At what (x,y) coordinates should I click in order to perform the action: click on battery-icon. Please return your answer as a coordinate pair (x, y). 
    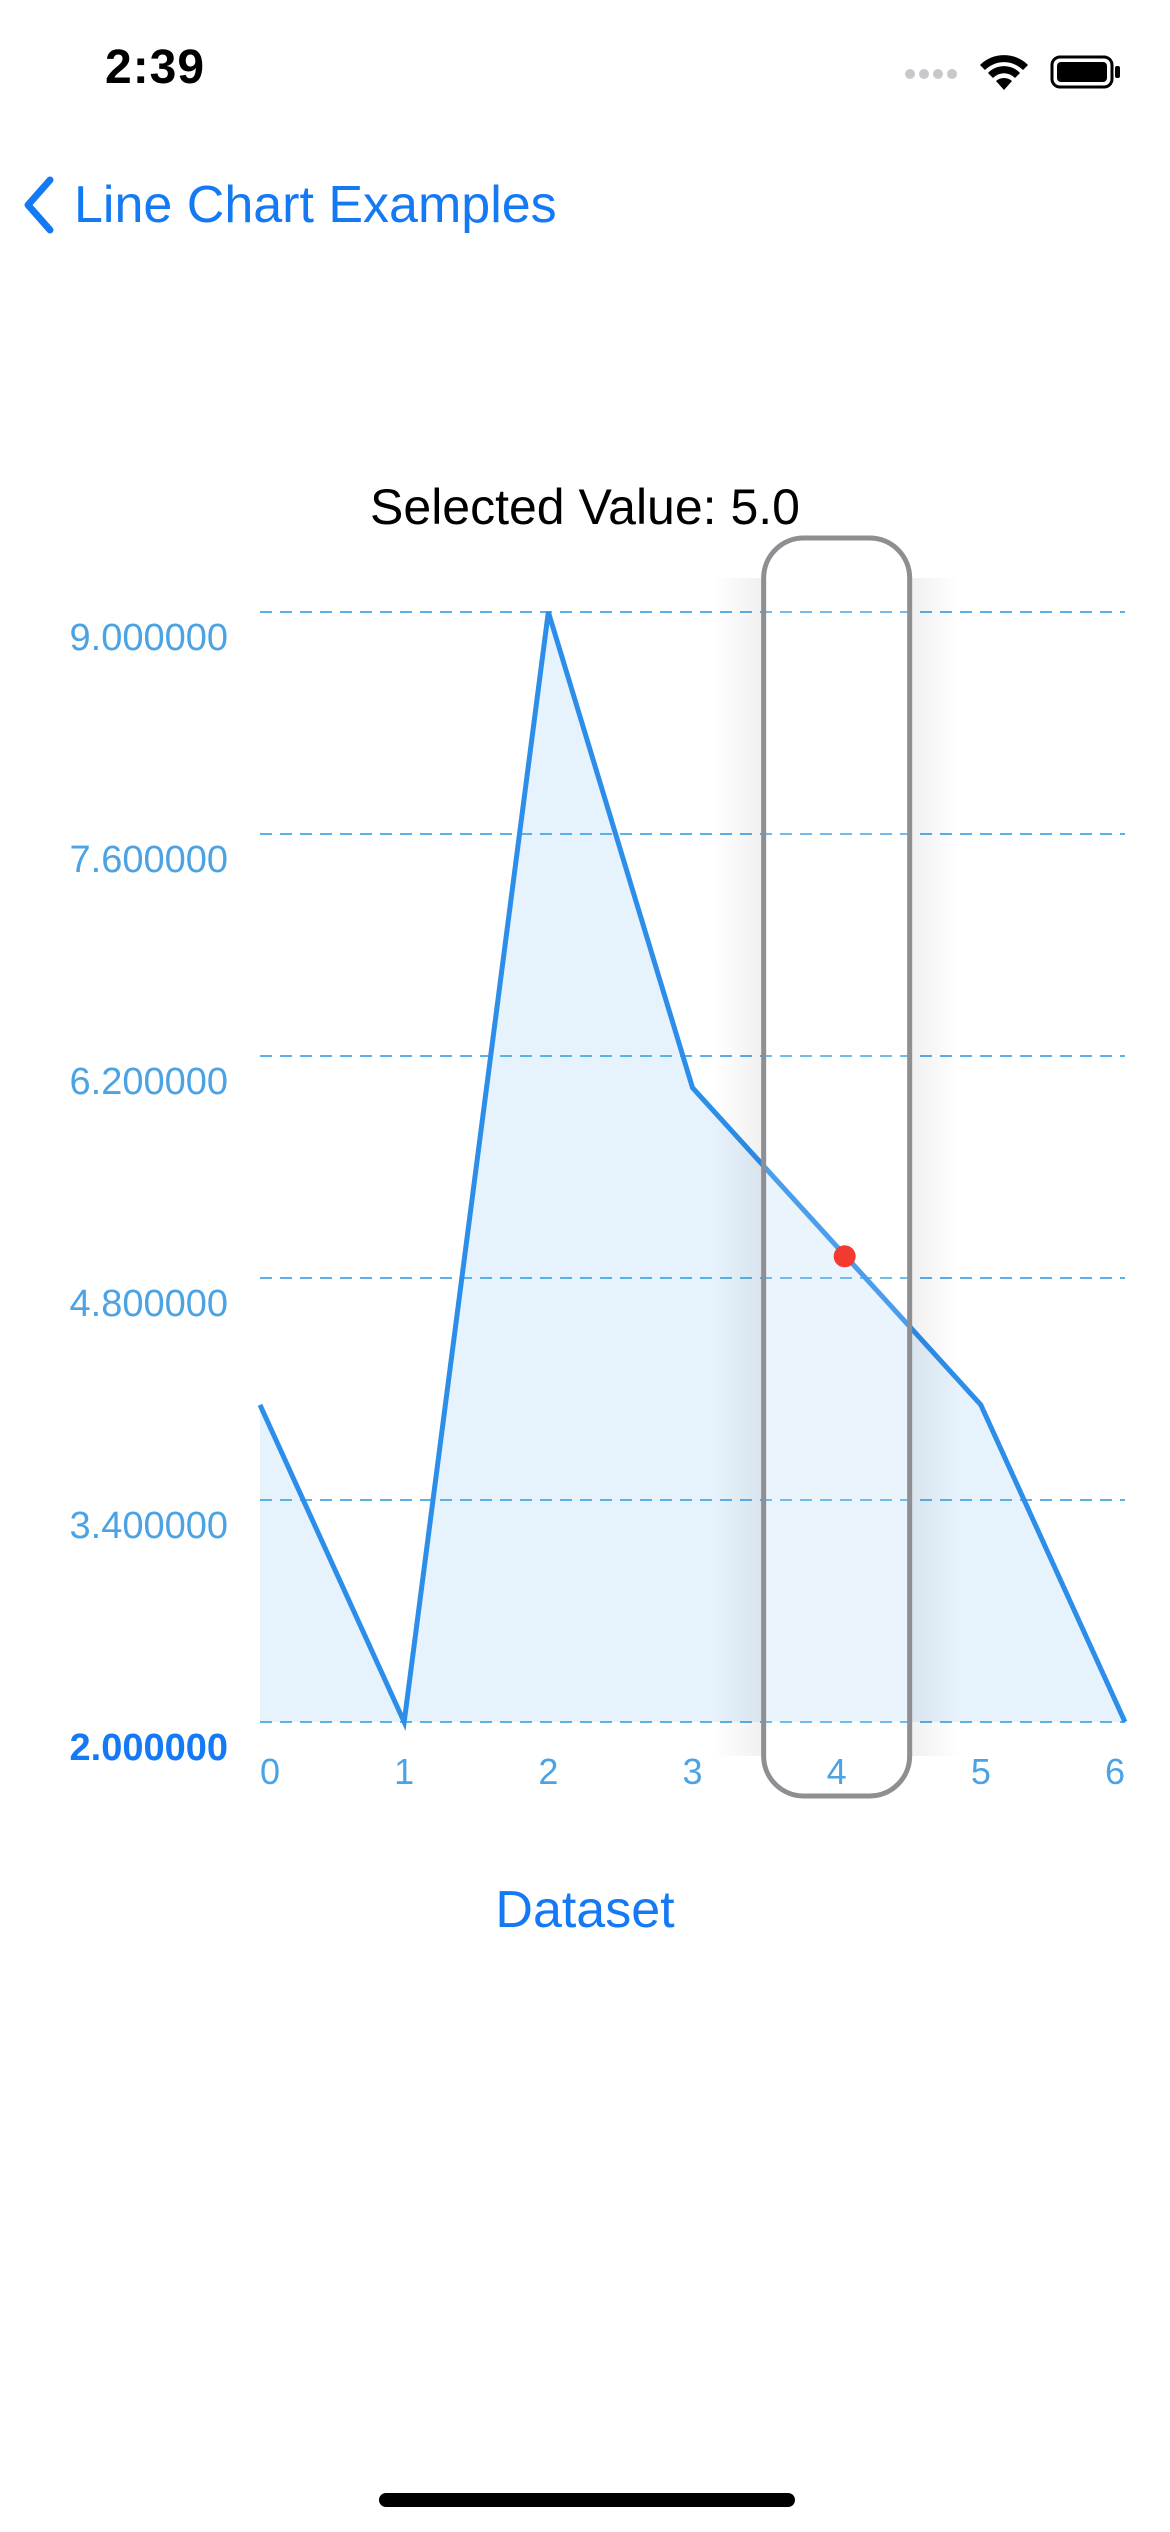
    Looking at the image, I should click on (1085, 72).